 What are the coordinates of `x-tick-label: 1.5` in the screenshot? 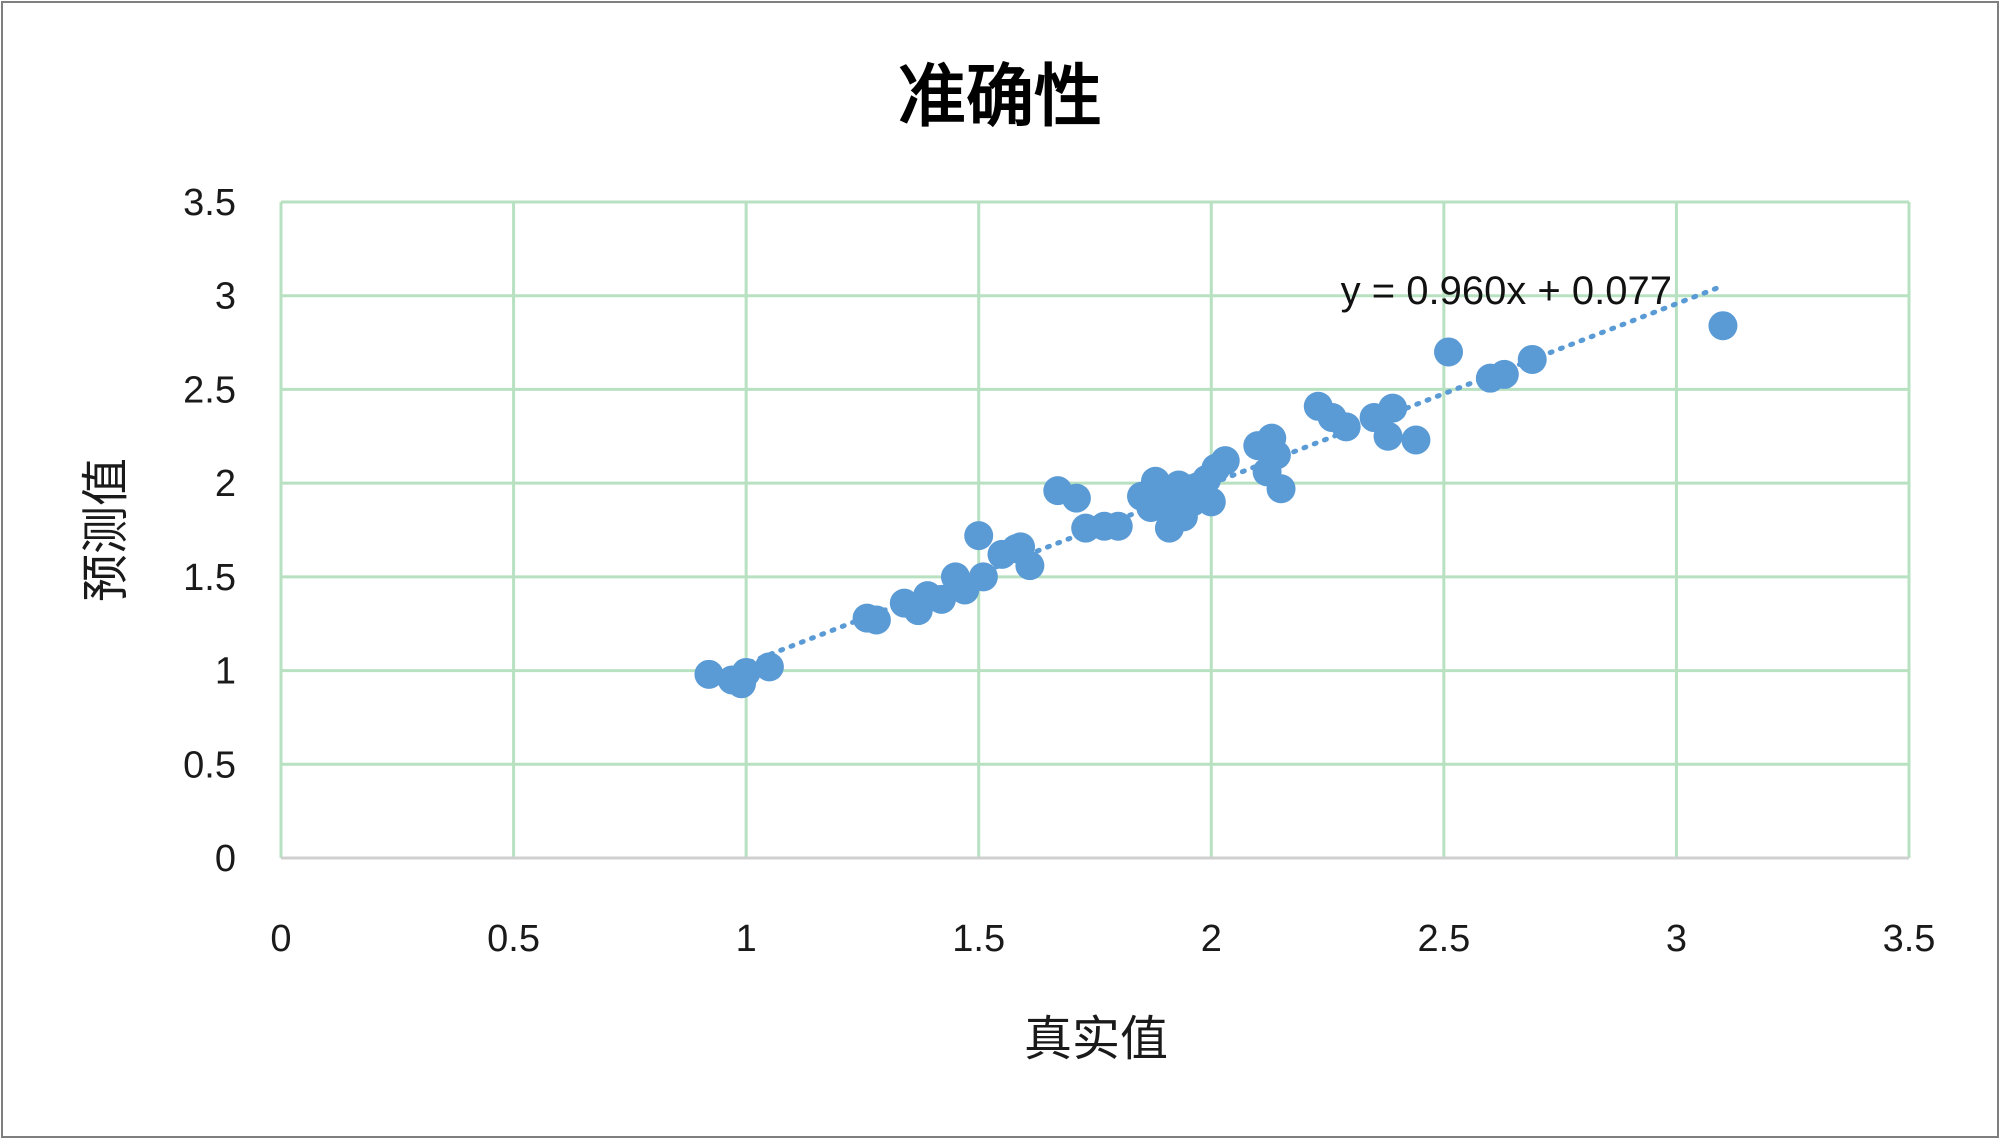 It's located at (978, 939).